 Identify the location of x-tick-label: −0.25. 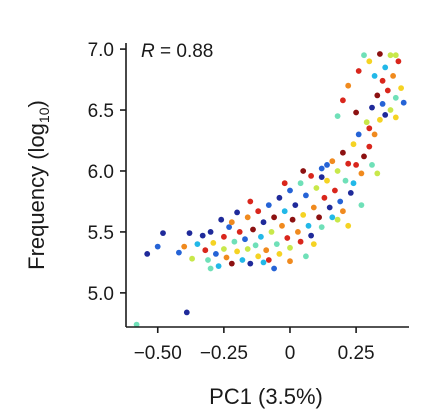
(224, 353).